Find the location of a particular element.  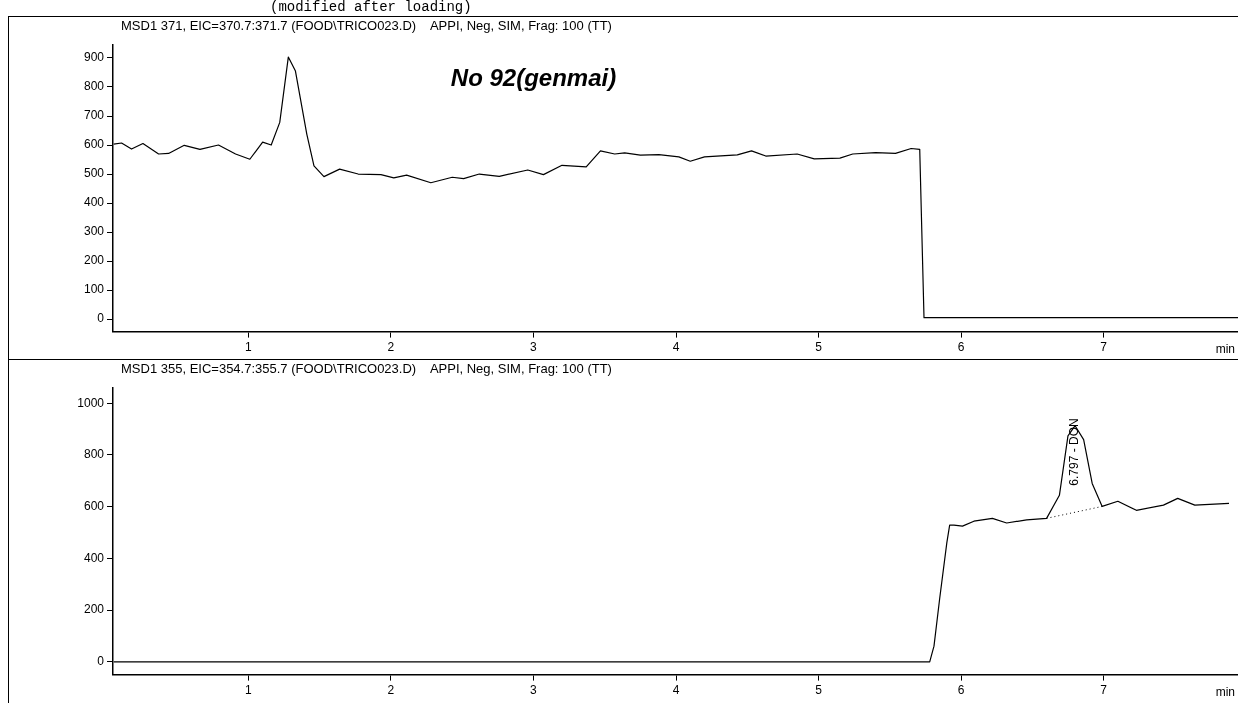

y-tick-label: 700 is located at coordinates (94, 115).